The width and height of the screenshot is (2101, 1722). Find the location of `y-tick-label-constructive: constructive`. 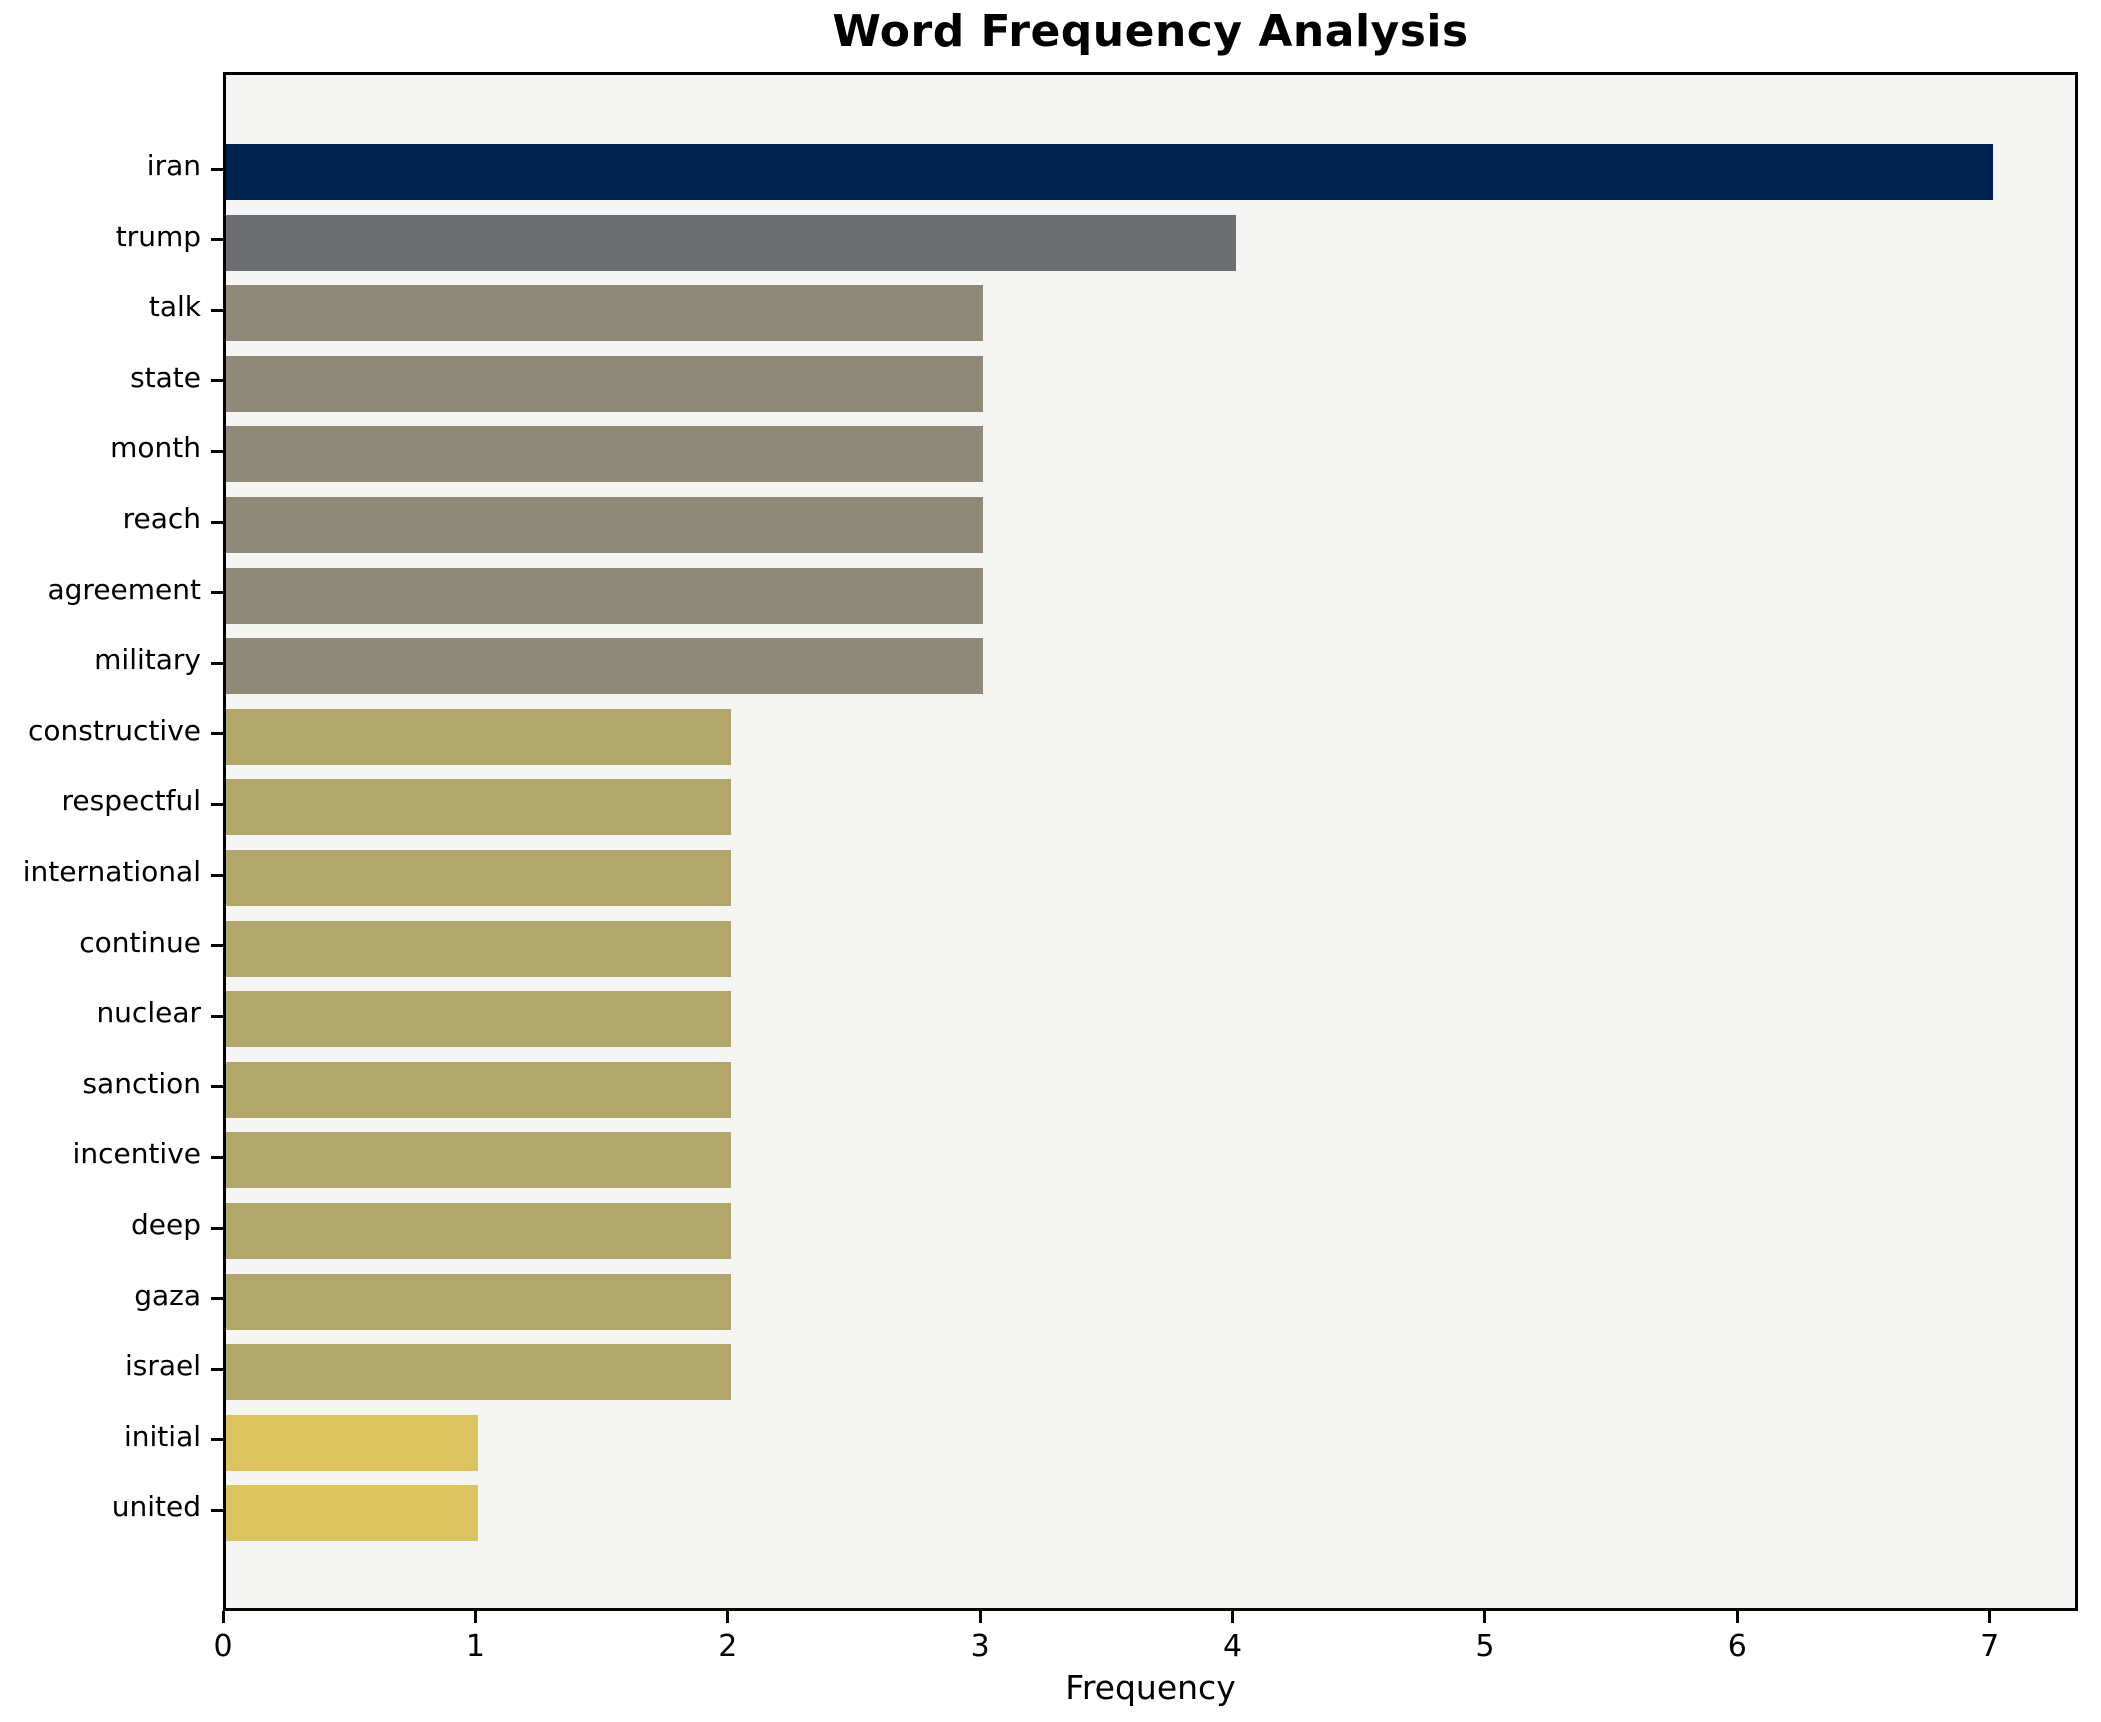

y-tick-label-constructive: constructive is located at coordinates (114, 730).